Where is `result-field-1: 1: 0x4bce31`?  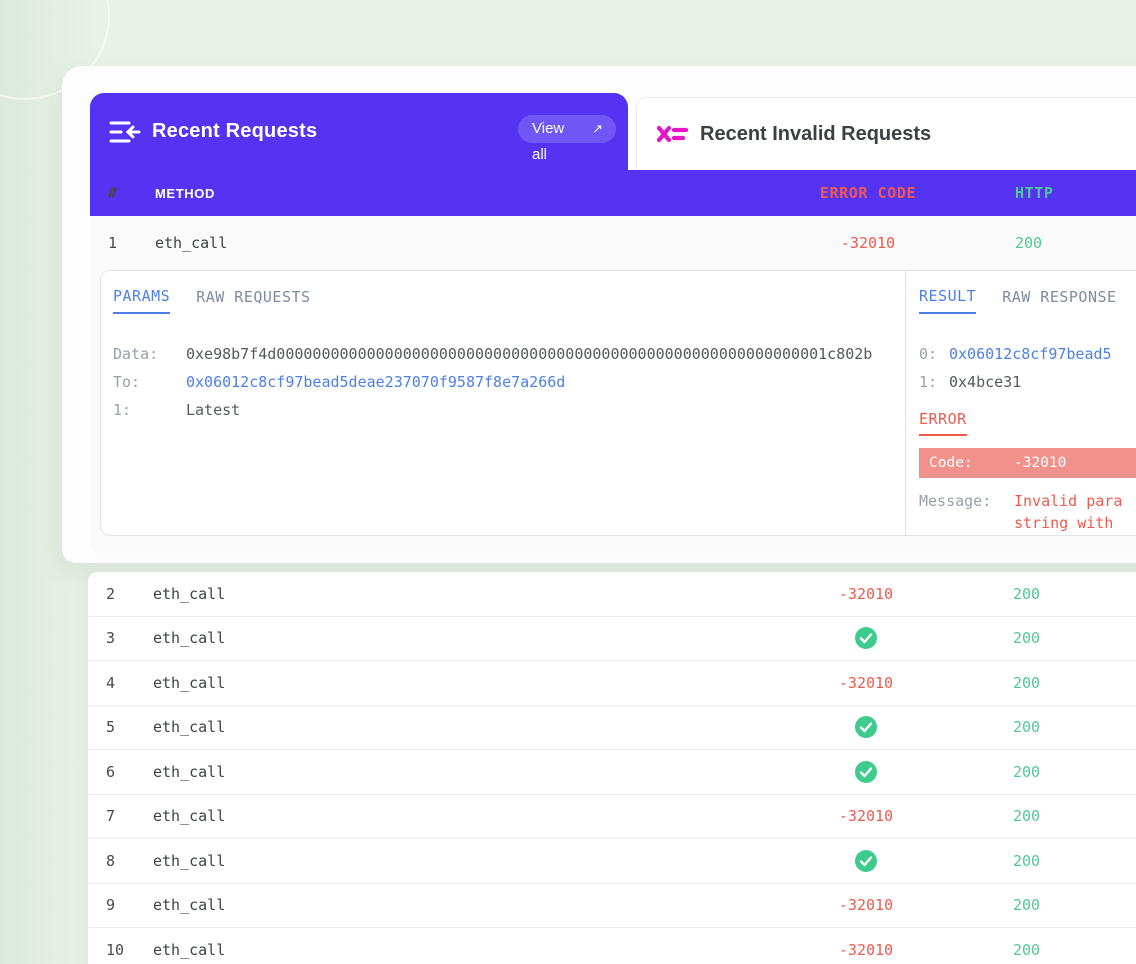 result-field-1: 1: 0x4bce31 is located at coordinates (1027, 382).